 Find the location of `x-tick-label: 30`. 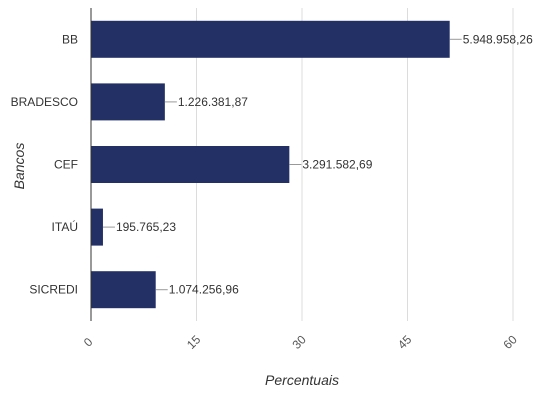

x-tick-label: 30 is located at coordinates (299, 342).